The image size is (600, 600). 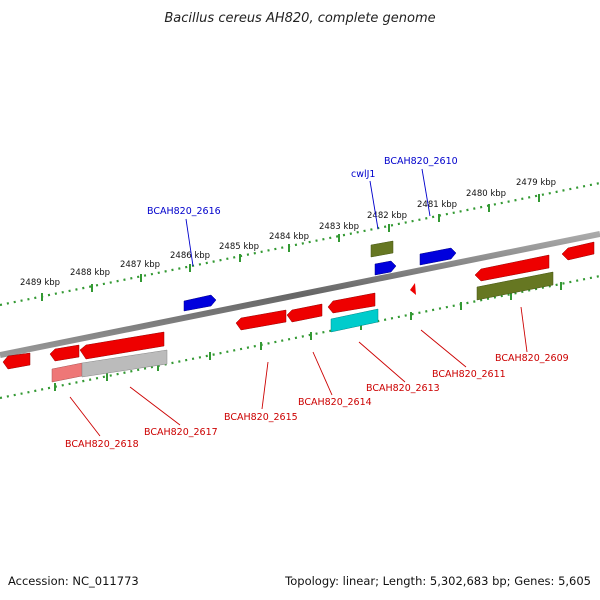 What do you see at coordinates (190, 256) in the screenshot?
I see `tick-label: 2486 kbp` at bounding box center [190, 256].